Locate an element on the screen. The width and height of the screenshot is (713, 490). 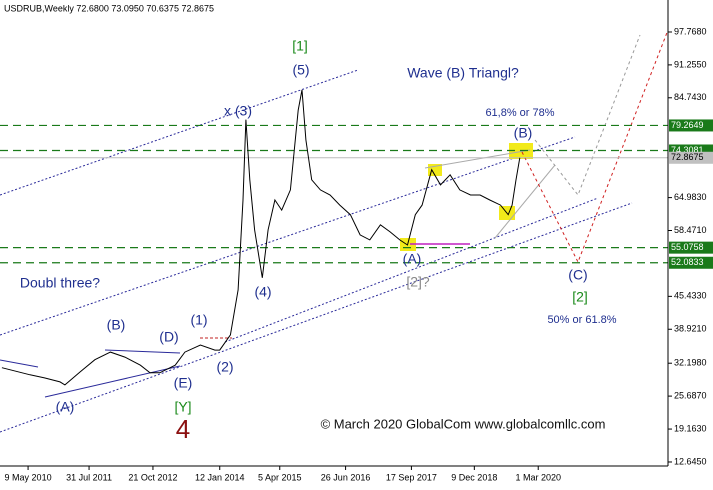
annotation: 50% or 61.8% is located at coordinates (581, 320).